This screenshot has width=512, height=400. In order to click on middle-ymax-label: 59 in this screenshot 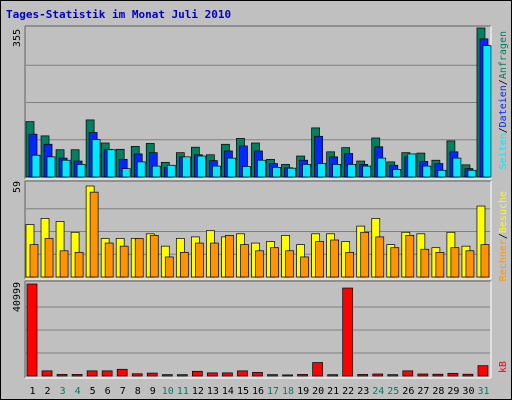, I will do `click(17, 187)`.